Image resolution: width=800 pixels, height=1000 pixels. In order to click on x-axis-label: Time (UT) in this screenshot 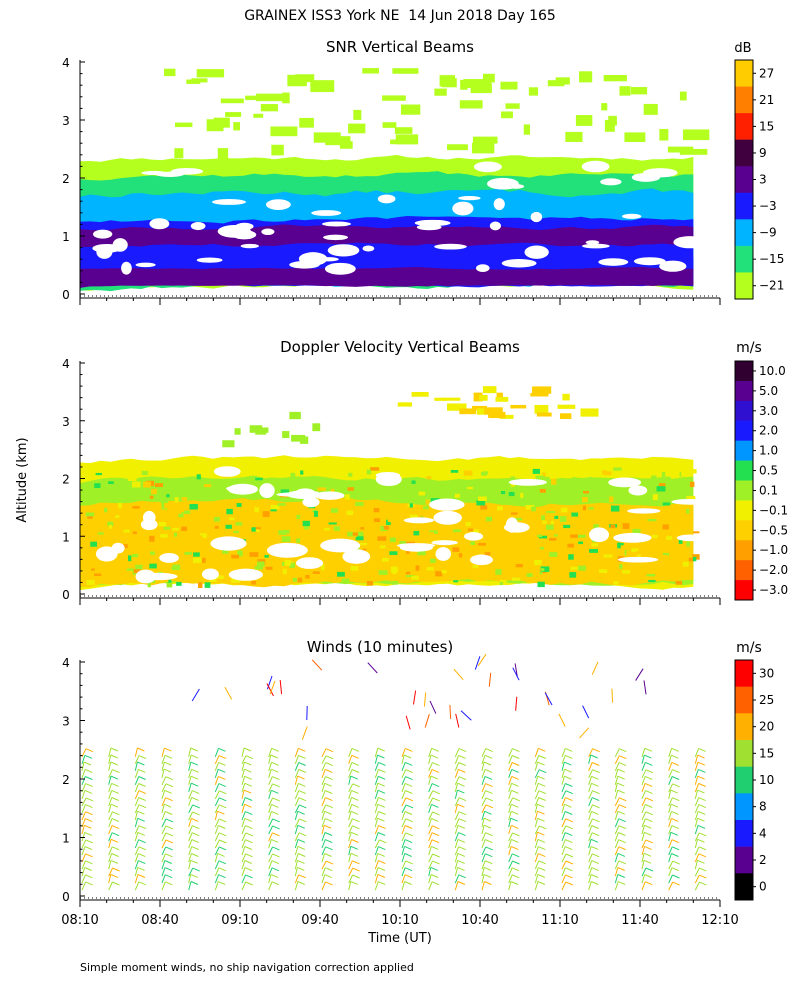, I will do `click(399, 938)`.